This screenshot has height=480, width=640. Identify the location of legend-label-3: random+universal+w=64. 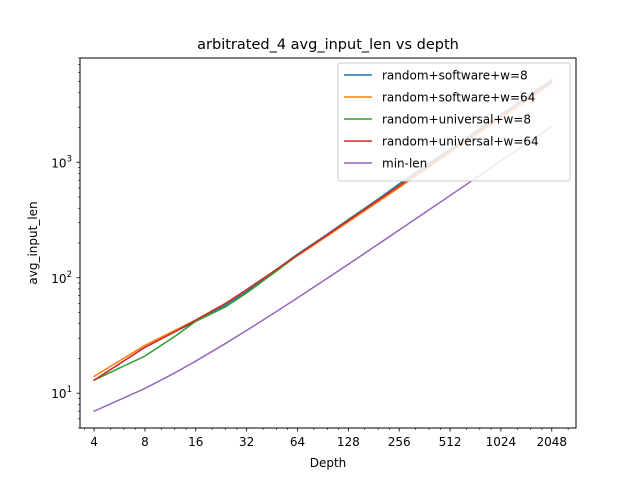
(460, 142).